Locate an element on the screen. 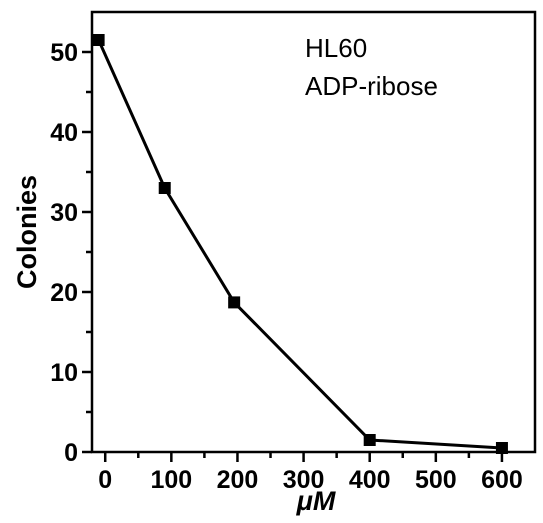  annotation-adp-ribose: ADP-ribose is located at coordinates (371, 86).